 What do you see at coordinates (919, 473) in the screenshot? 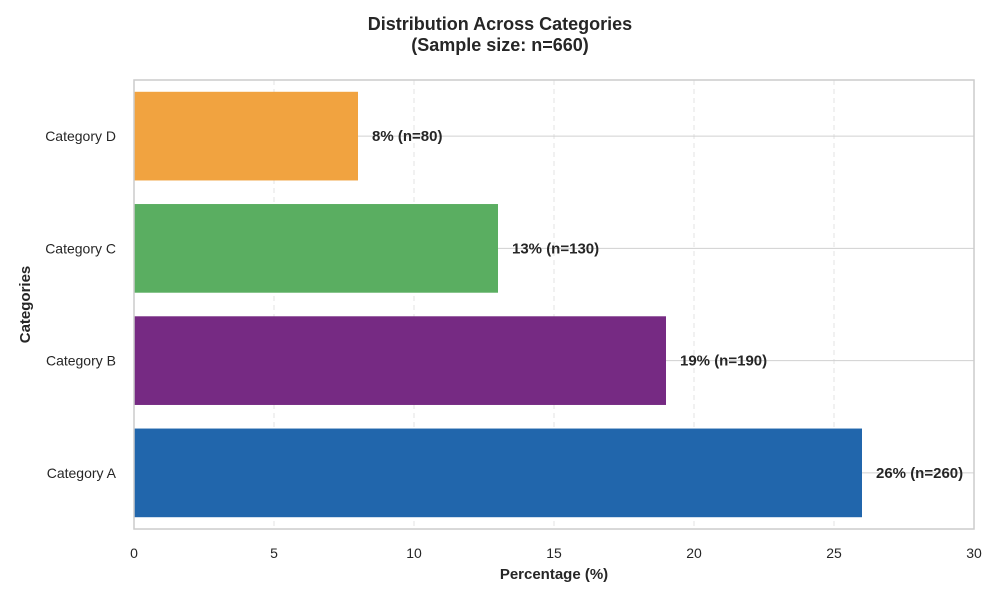
I see `data-label: 26% (n=260)` at bounding box center [919, 473].